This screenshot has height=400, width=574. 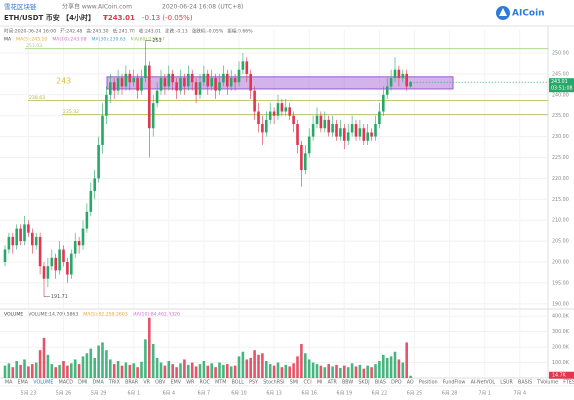 I want to click on indicator-tab: Position, so click(x=428, y=383).